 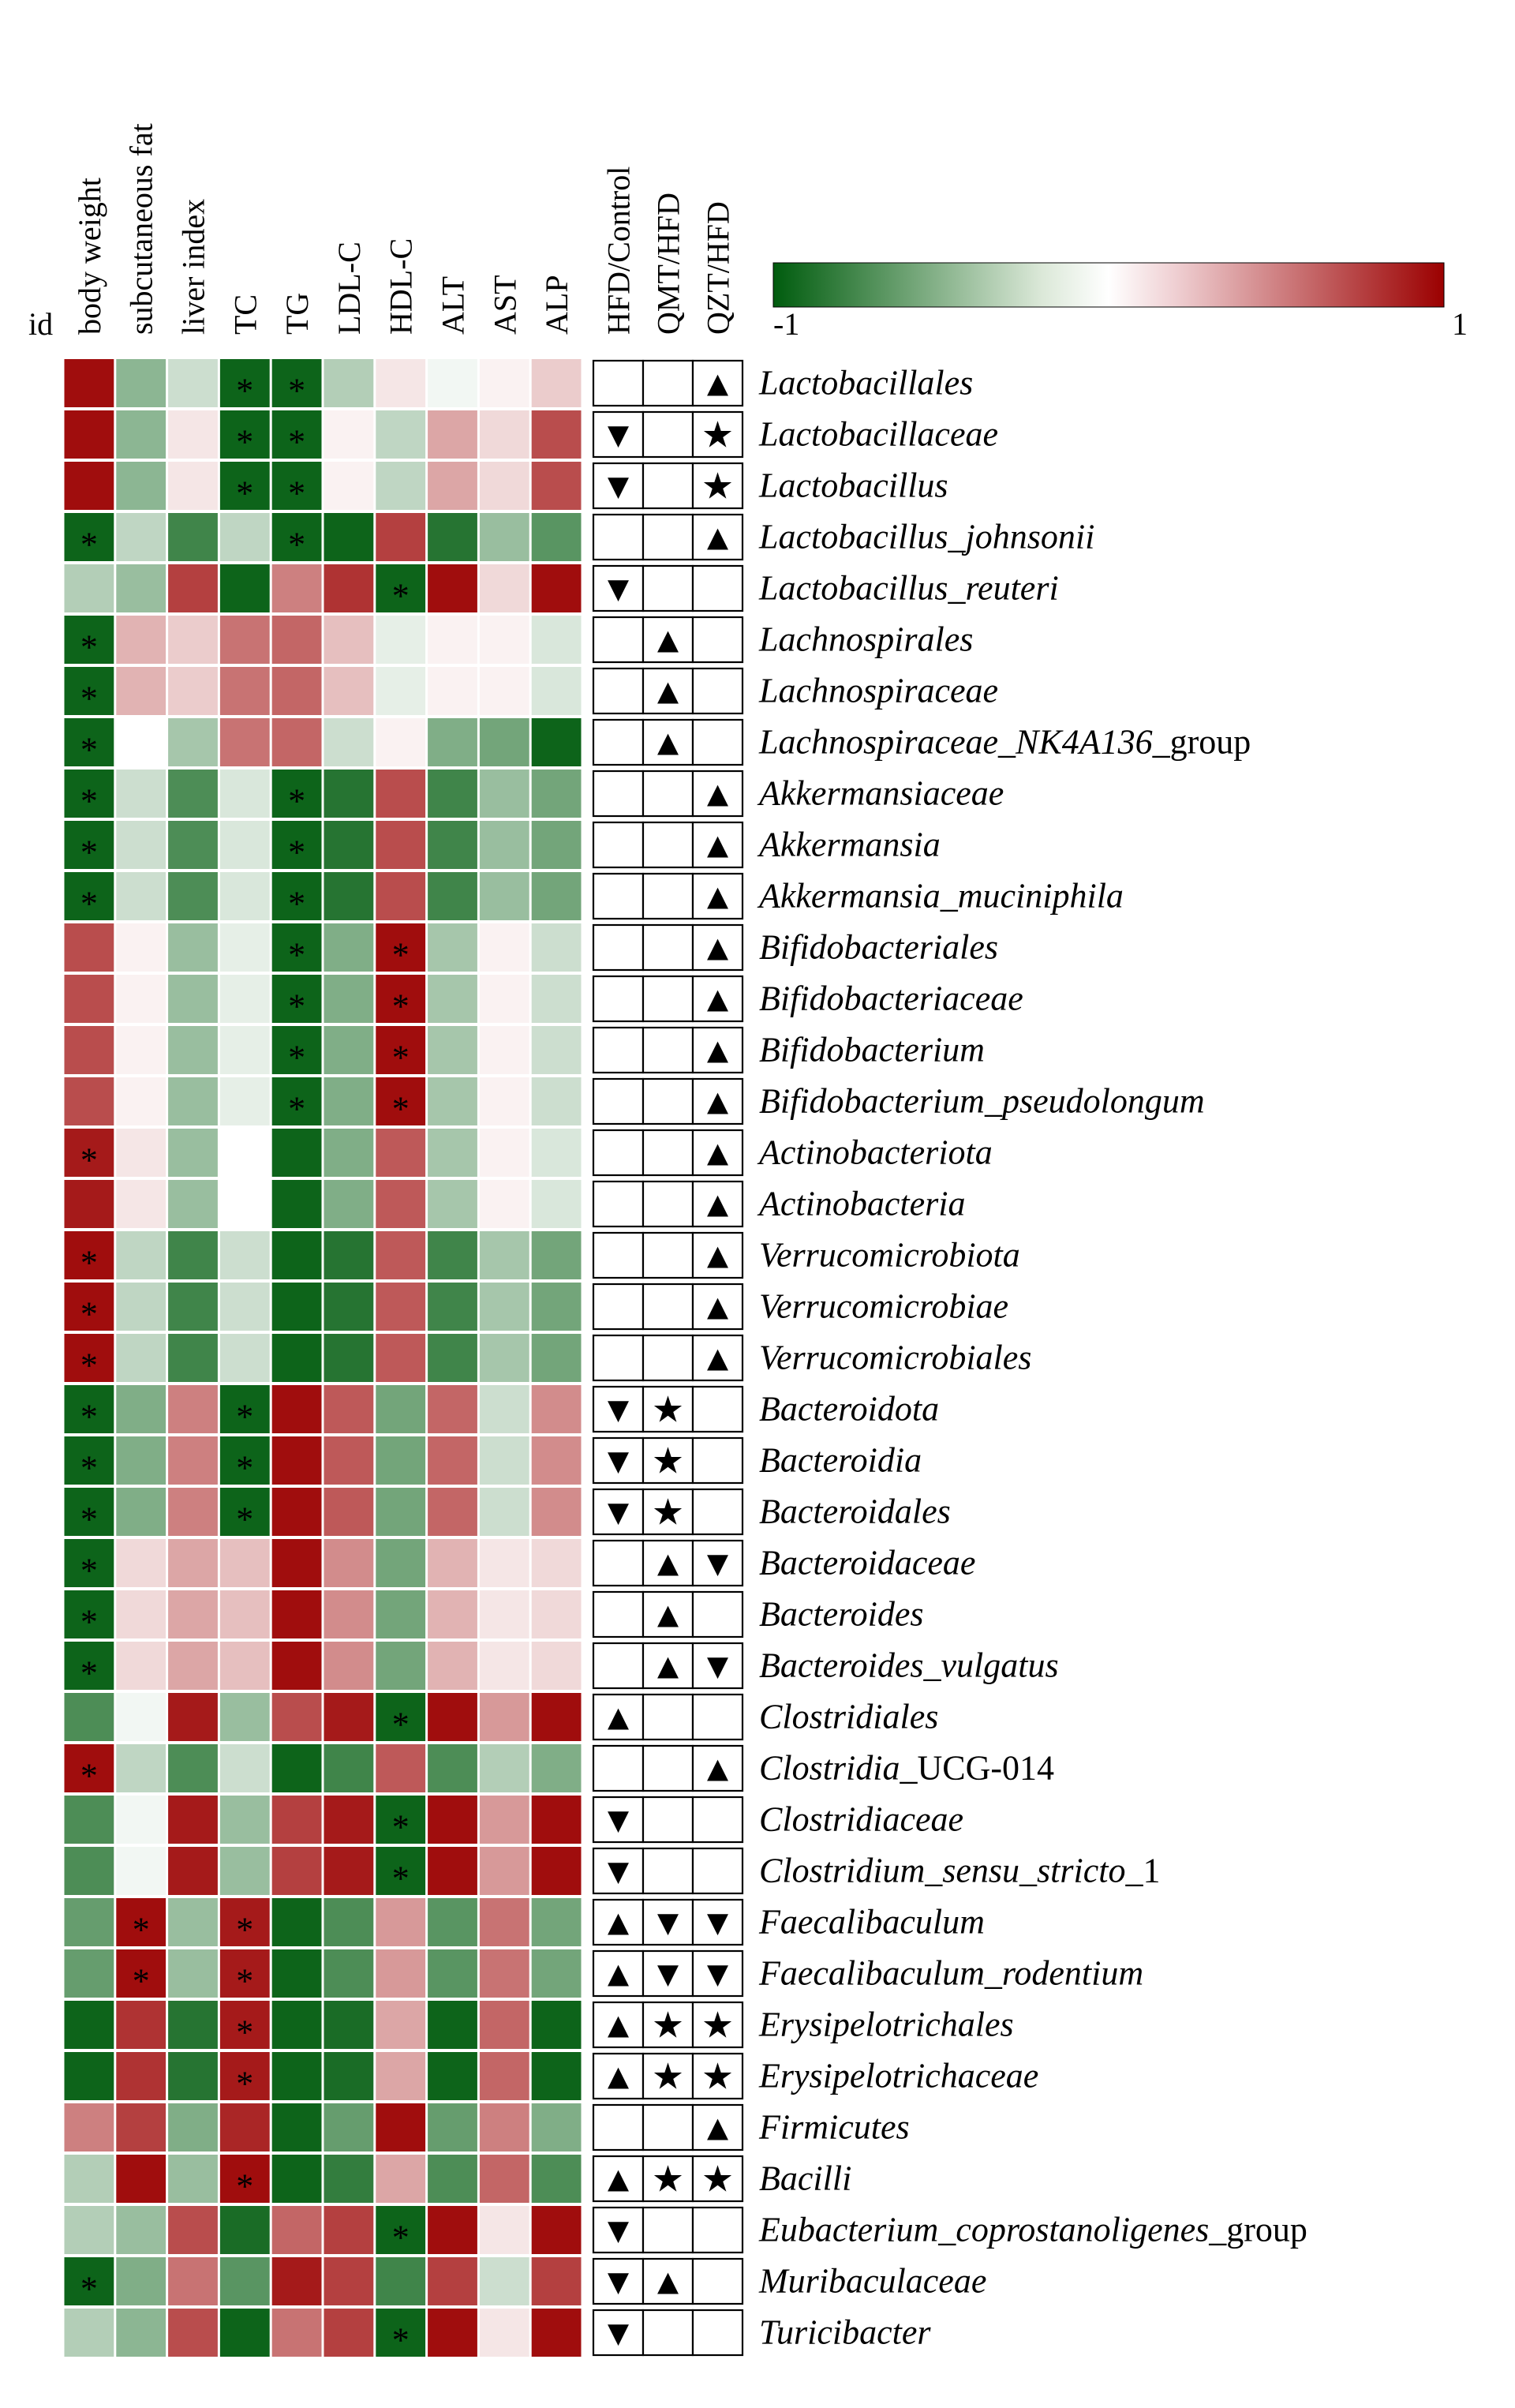 What do you see at coordinates (878, 947) in the screenshot?
I see `row-label-bifidobacteriales: Bifidobacteriales` at bounding box center [878, 947].